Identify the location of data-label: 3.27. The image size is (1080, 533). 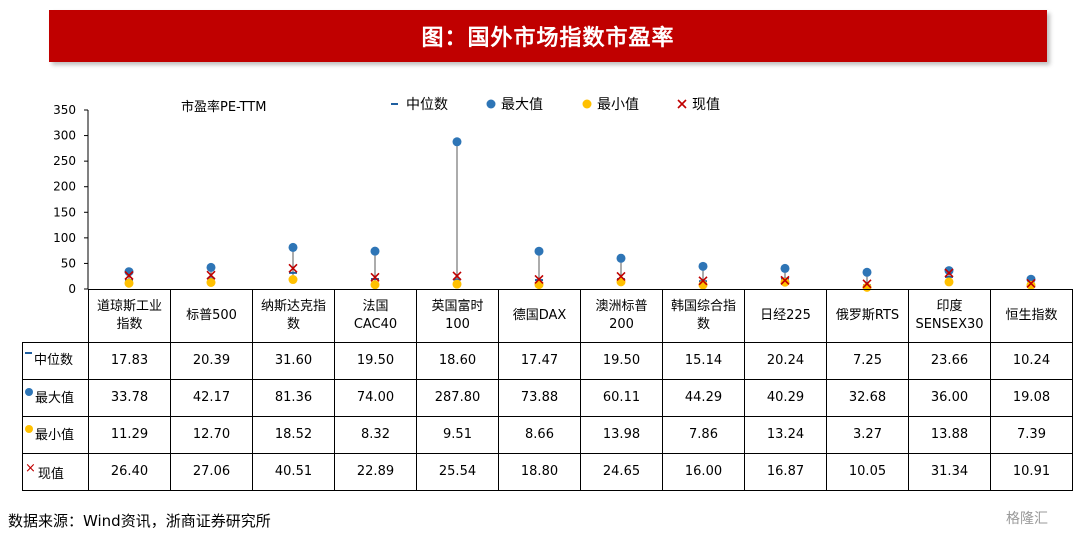
(867, 435).